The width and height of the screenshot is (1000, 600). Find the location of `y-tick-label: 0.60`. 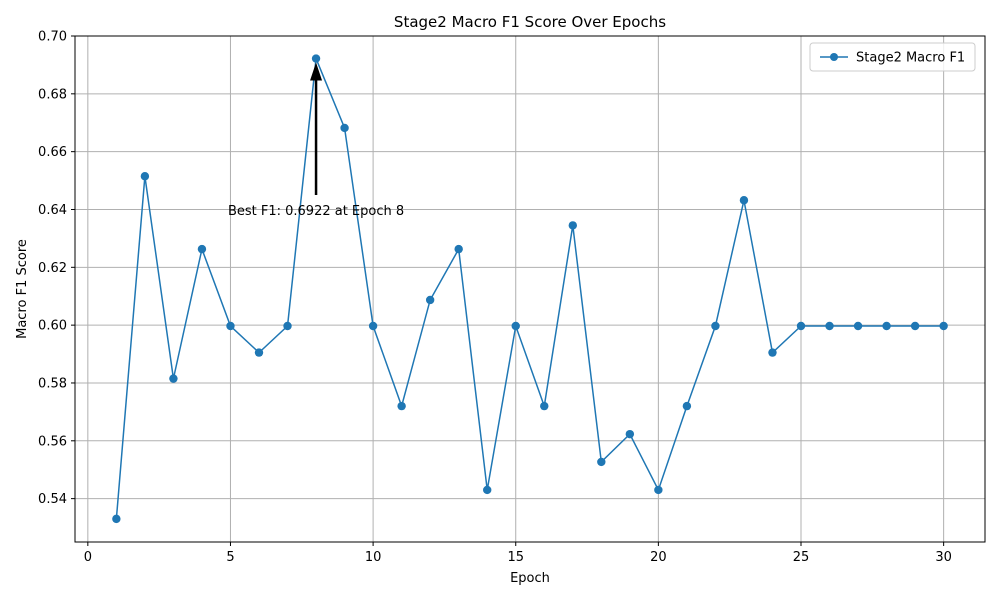

y-tick-label: 0.60 is located at coordinates (52, 326).